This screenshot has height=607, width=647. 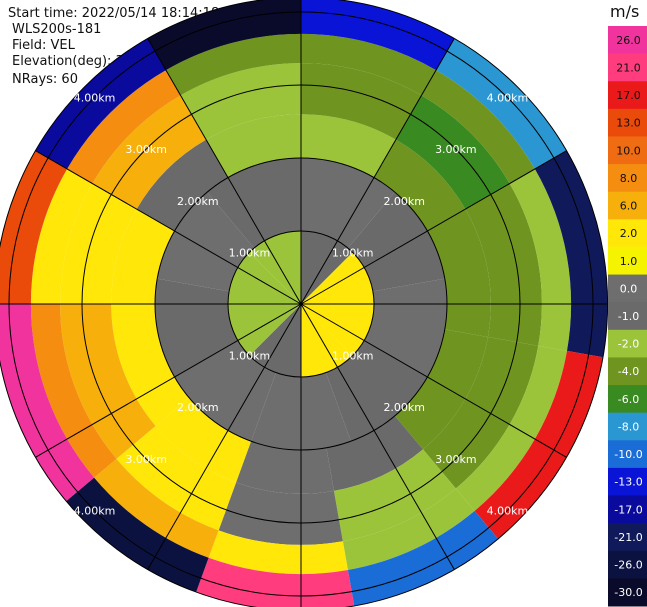 I want to click on range-label-3km-q2: 3.00km, so click(x=146, y=459).